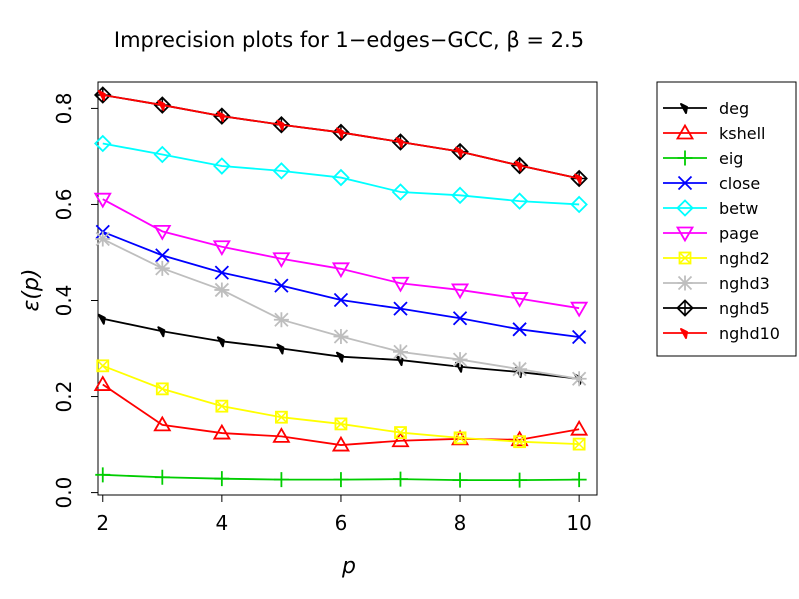 The height and width of the screenshot is (599, 799). Describe the element at coordinates (64, 397) in the screenshot. I see `y-tick-label: 0.2` at that location.